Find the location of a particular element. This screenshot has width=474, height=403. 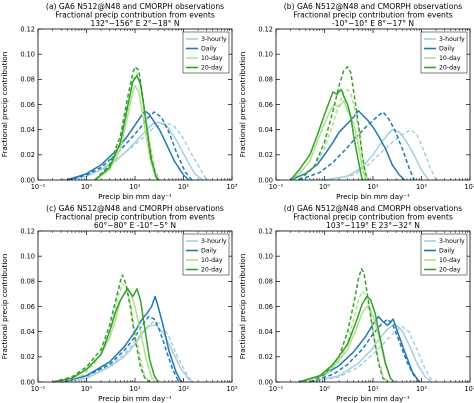

panel-title-line: (b) GA6 N512@N48 and CMORPH observations is located at coordinates (373, 6).